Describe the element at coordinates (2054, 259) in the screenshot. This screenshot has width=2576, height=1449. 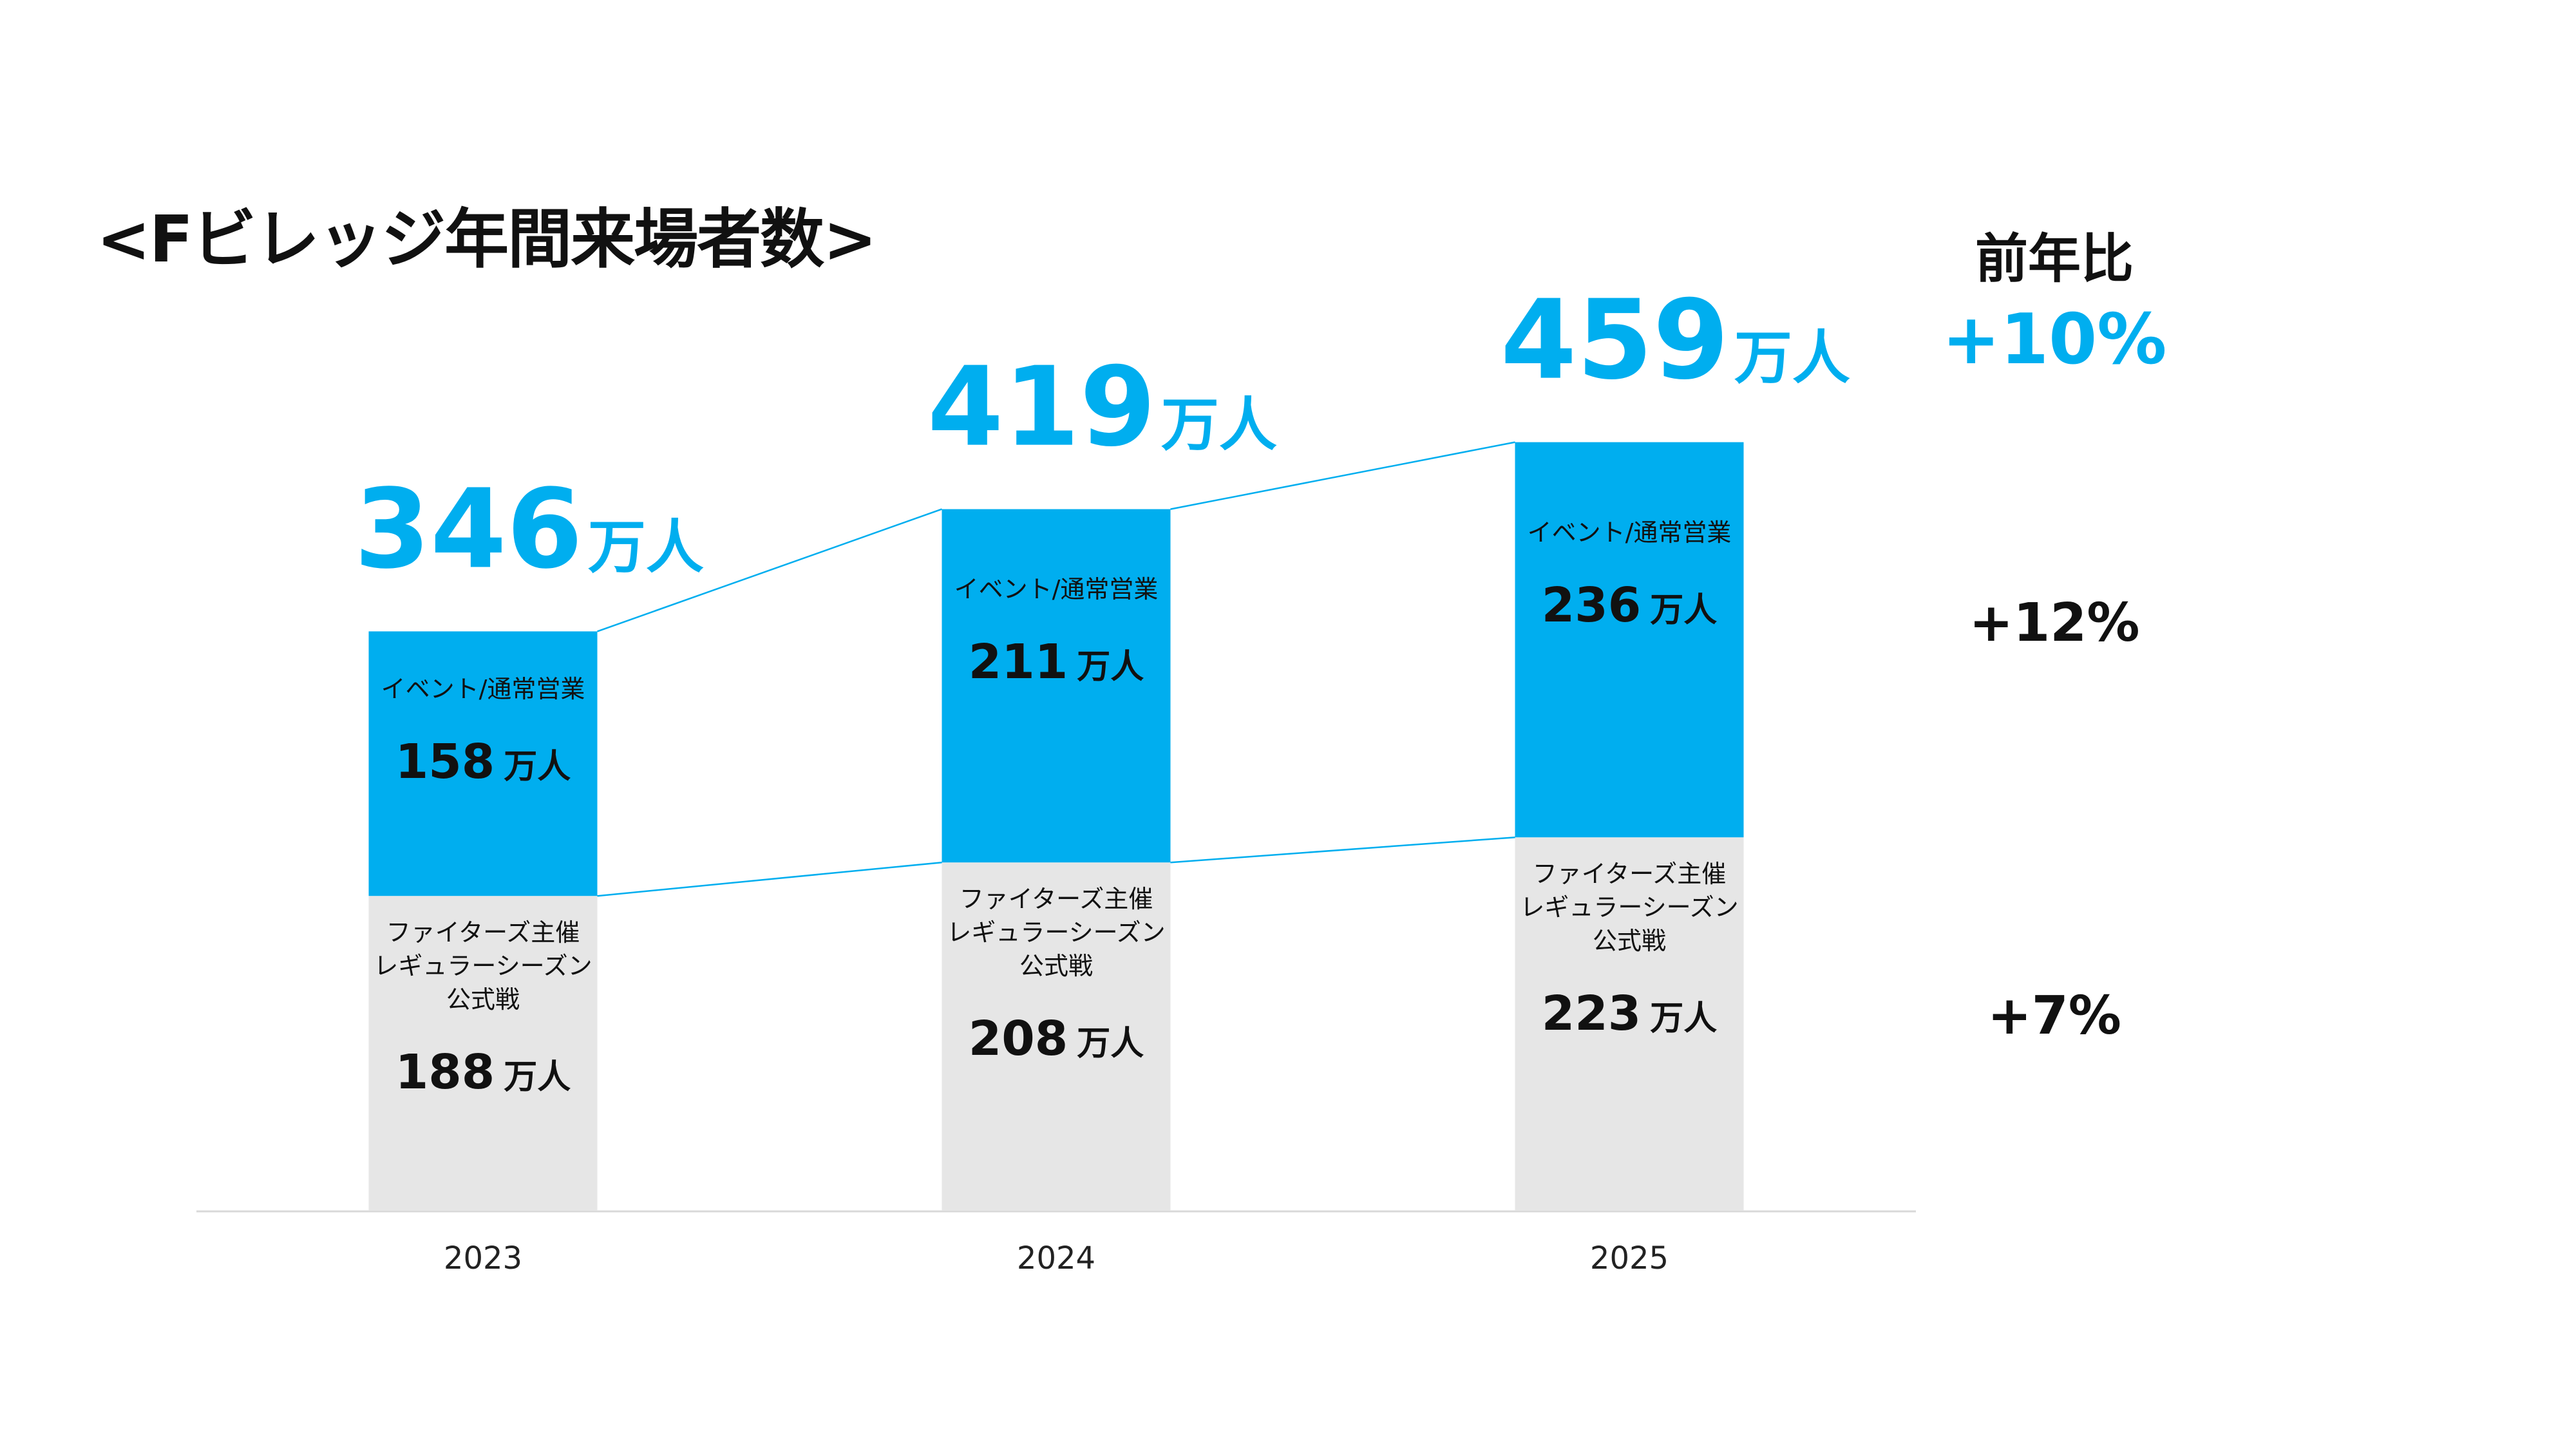
I see `yoy-heading: 前年比` at that location.